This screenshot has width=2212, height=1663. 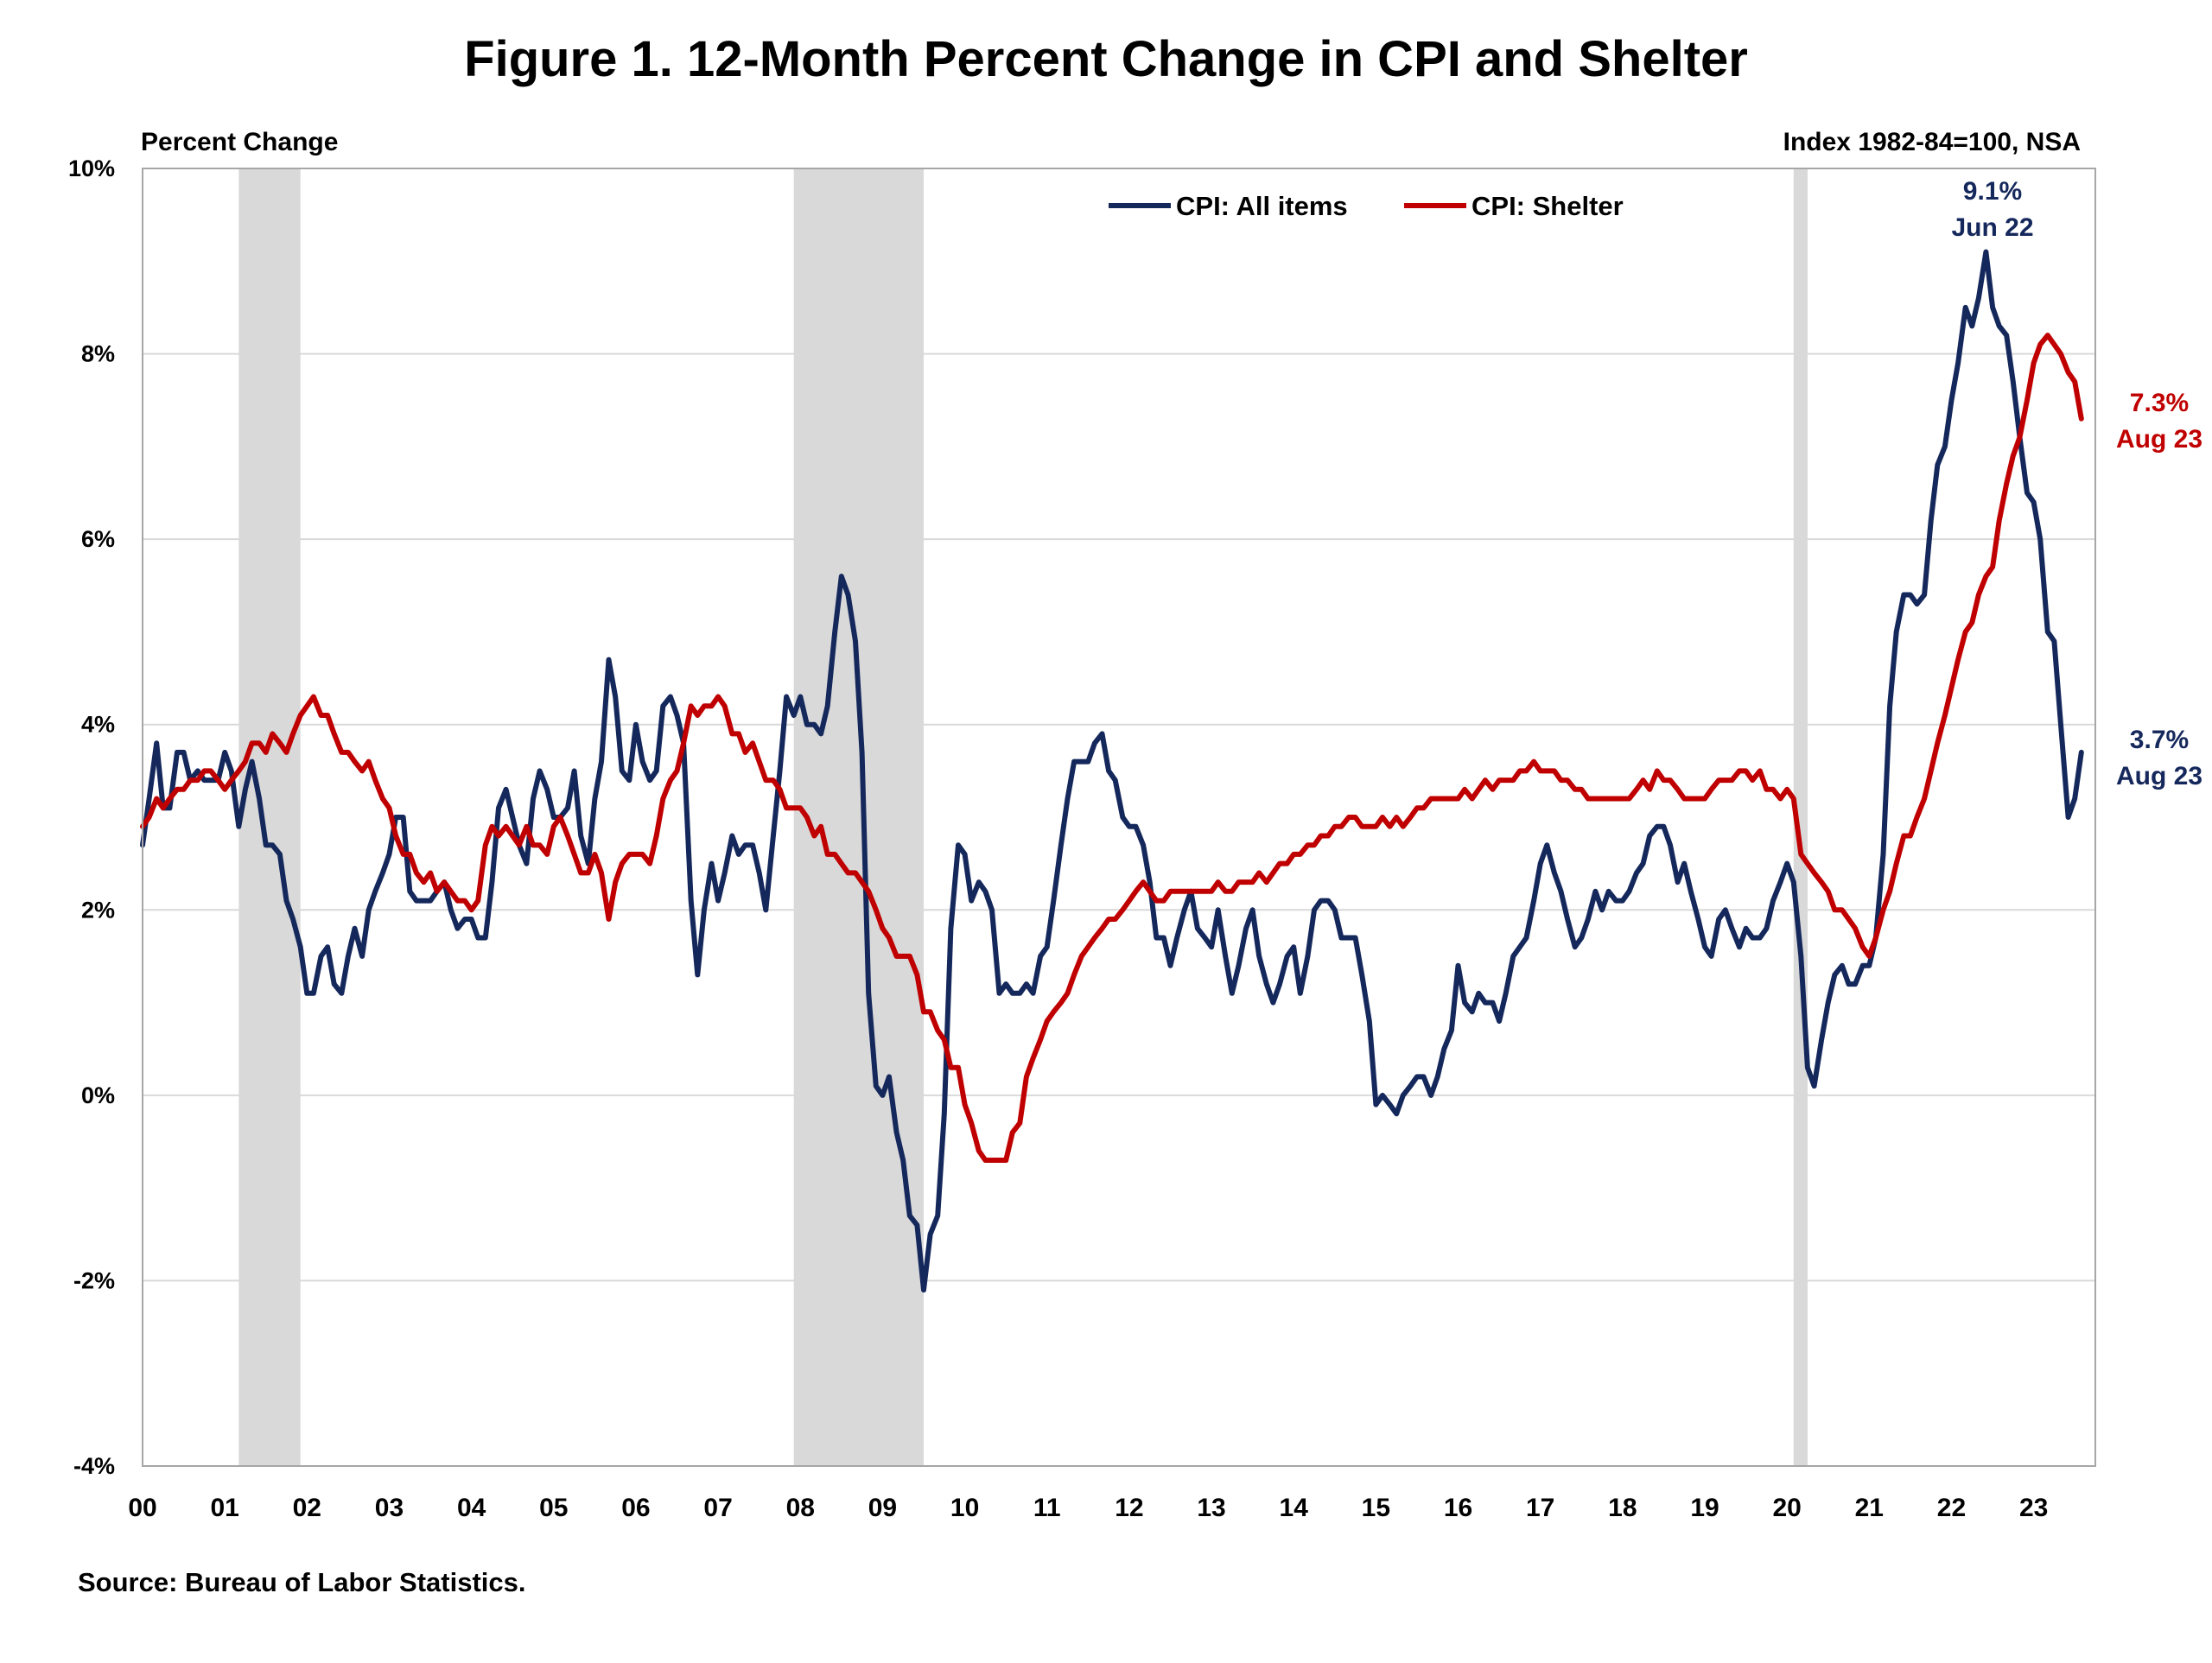 What do you see at coordinates (224, 1508) in the screenshot?
I see `x-tick-label: 01` at bounding box center [224, 1508].